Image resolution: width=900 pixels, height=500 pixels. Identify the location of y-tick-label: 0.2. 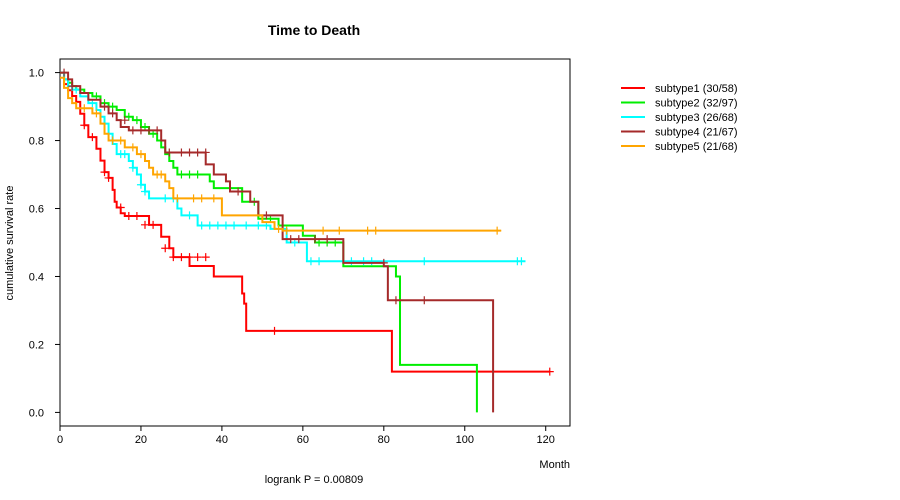
(36, 345).